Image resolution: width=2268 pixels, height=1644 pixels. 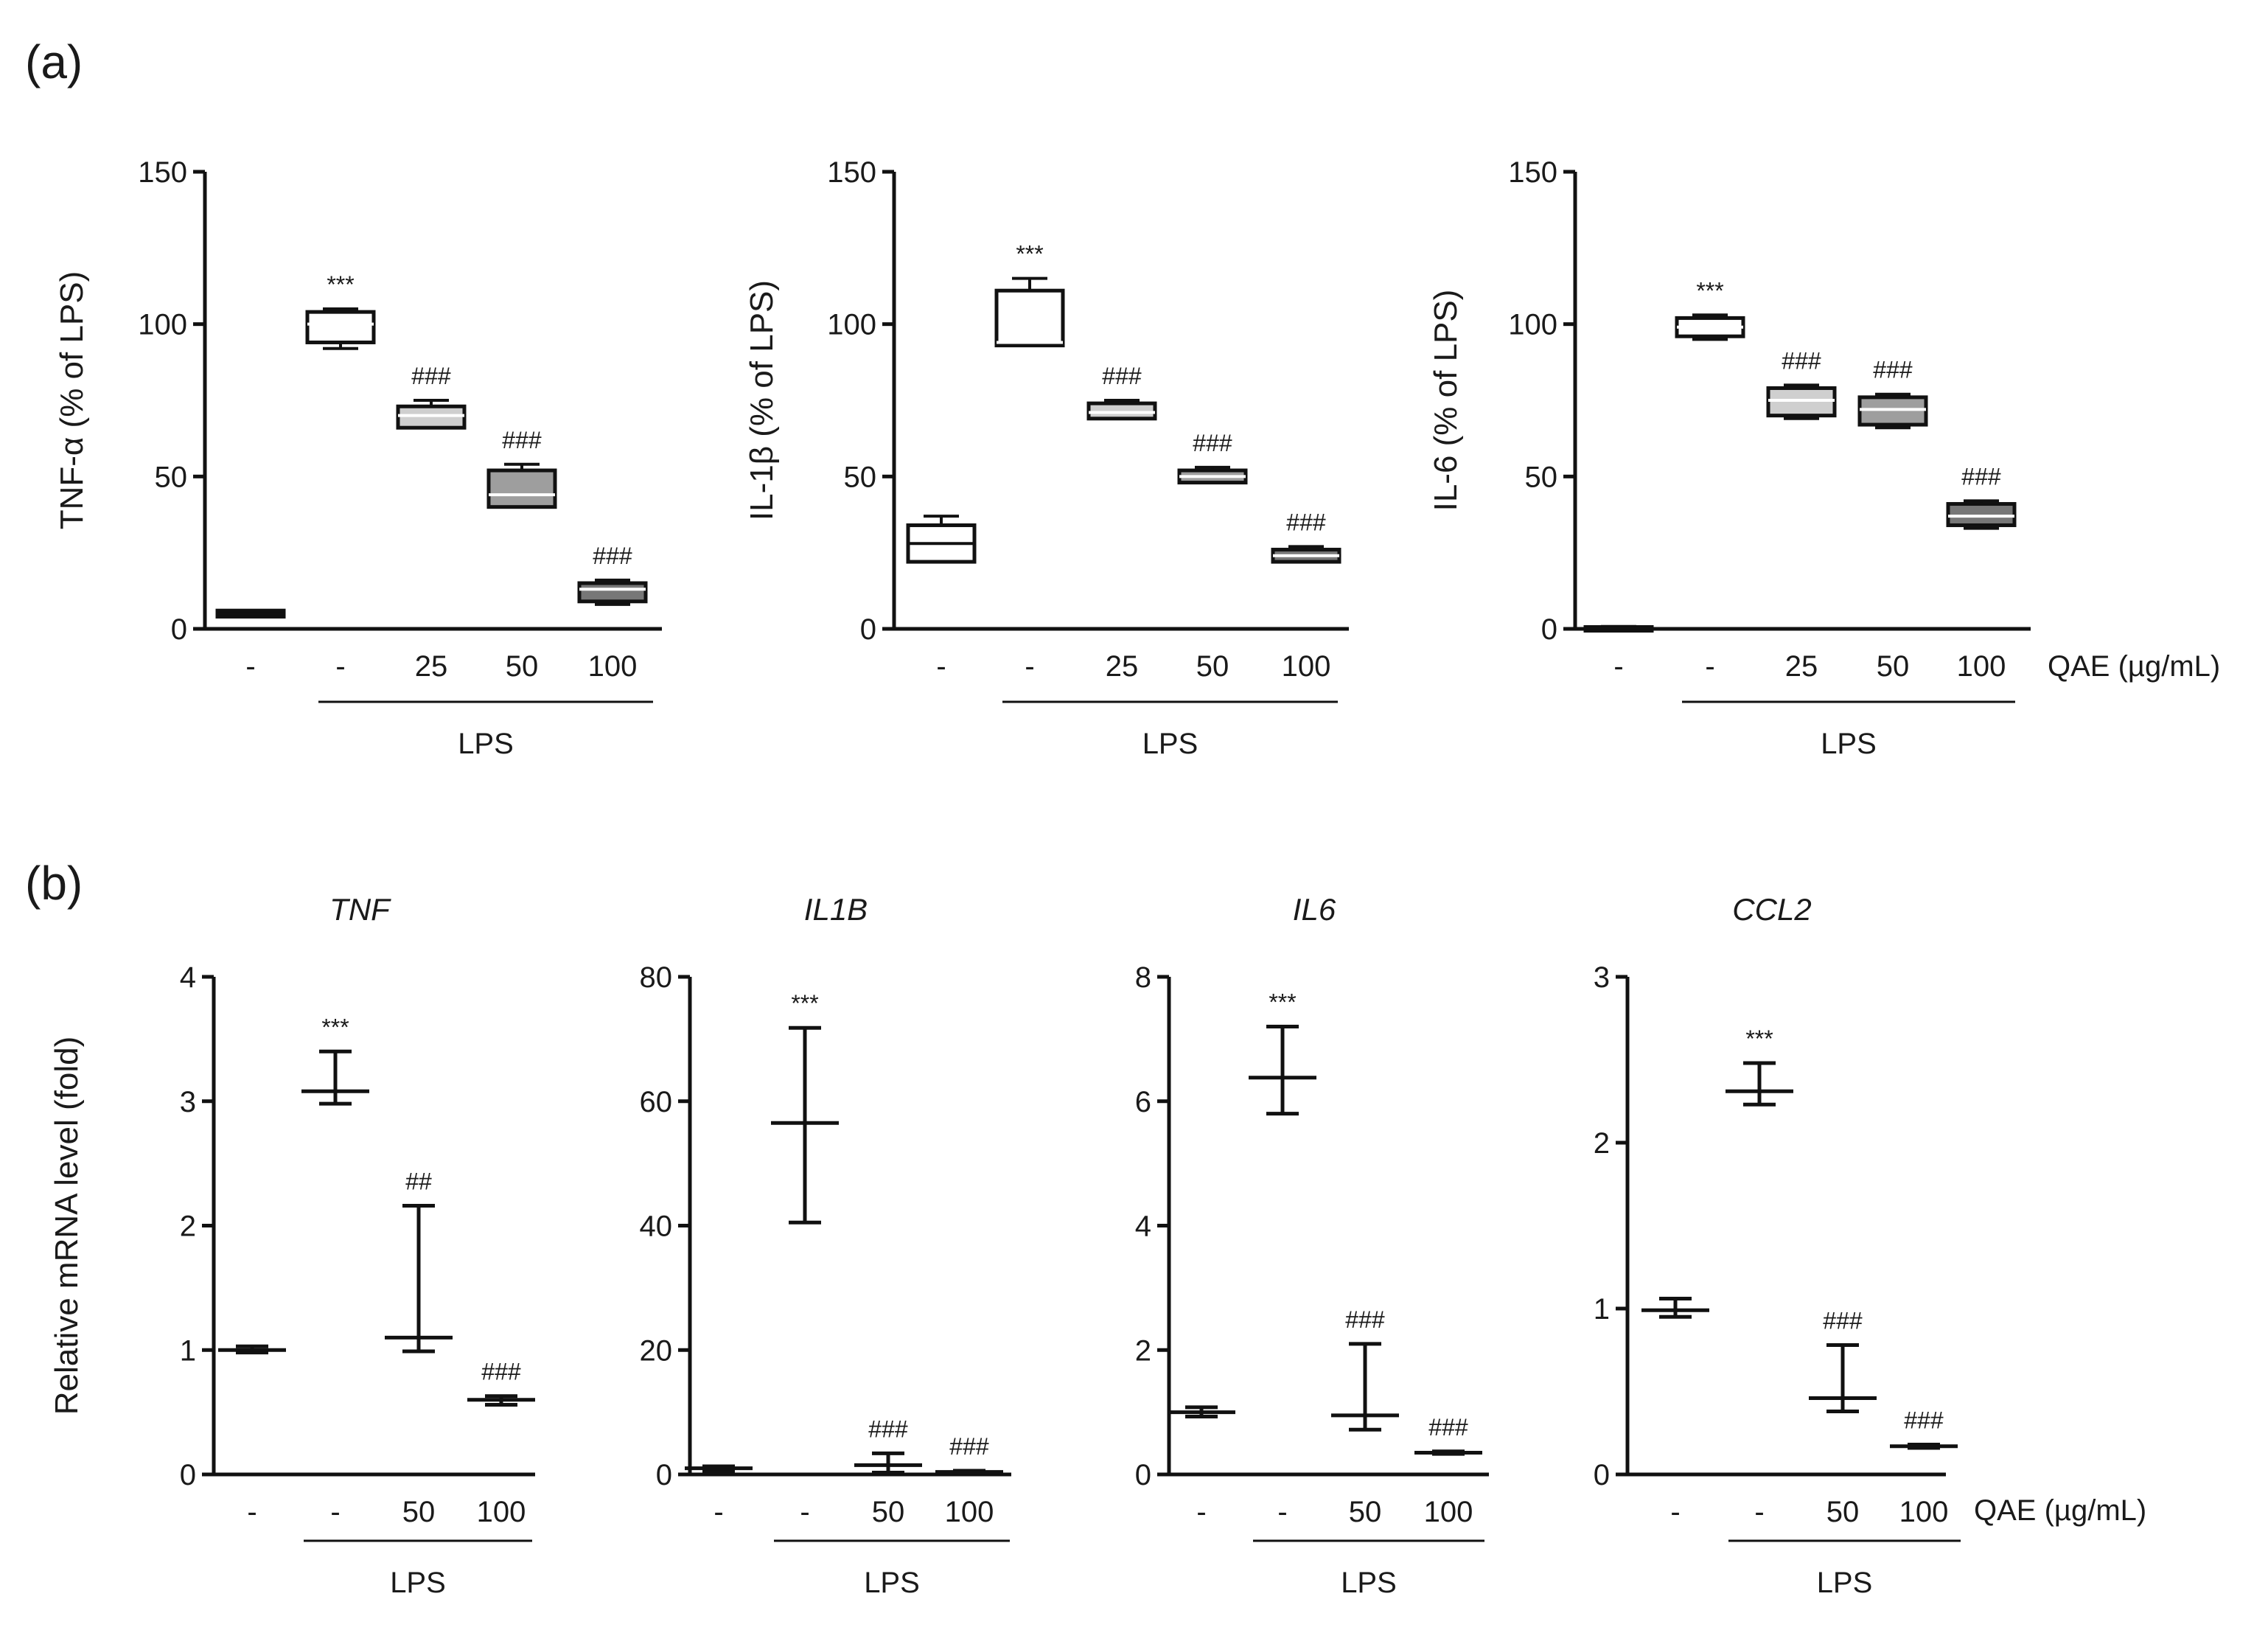 I want to click on significance-label: ##, so click(x=418, y=1181).